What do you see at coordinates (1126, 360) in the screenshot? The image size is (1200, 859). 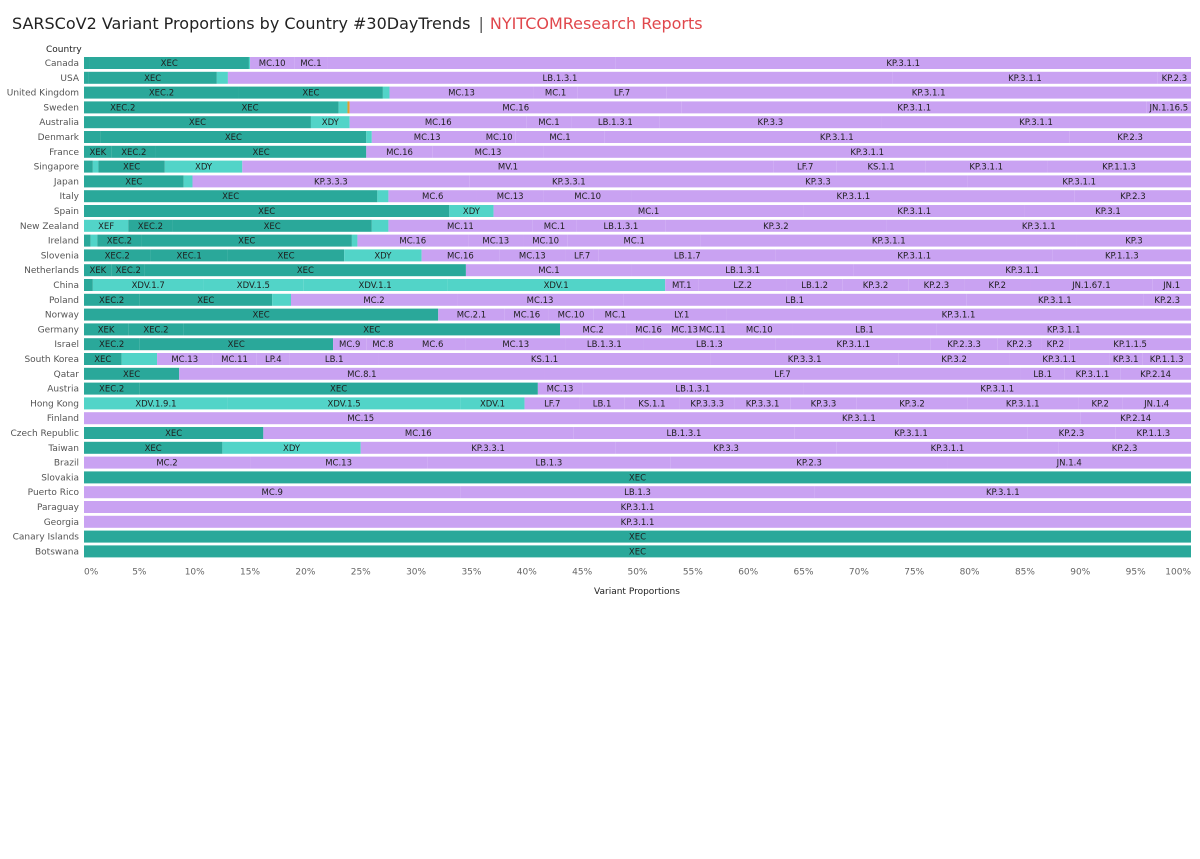 I see `segment-label: KP.3.1` at bounding box center [1126, 360].